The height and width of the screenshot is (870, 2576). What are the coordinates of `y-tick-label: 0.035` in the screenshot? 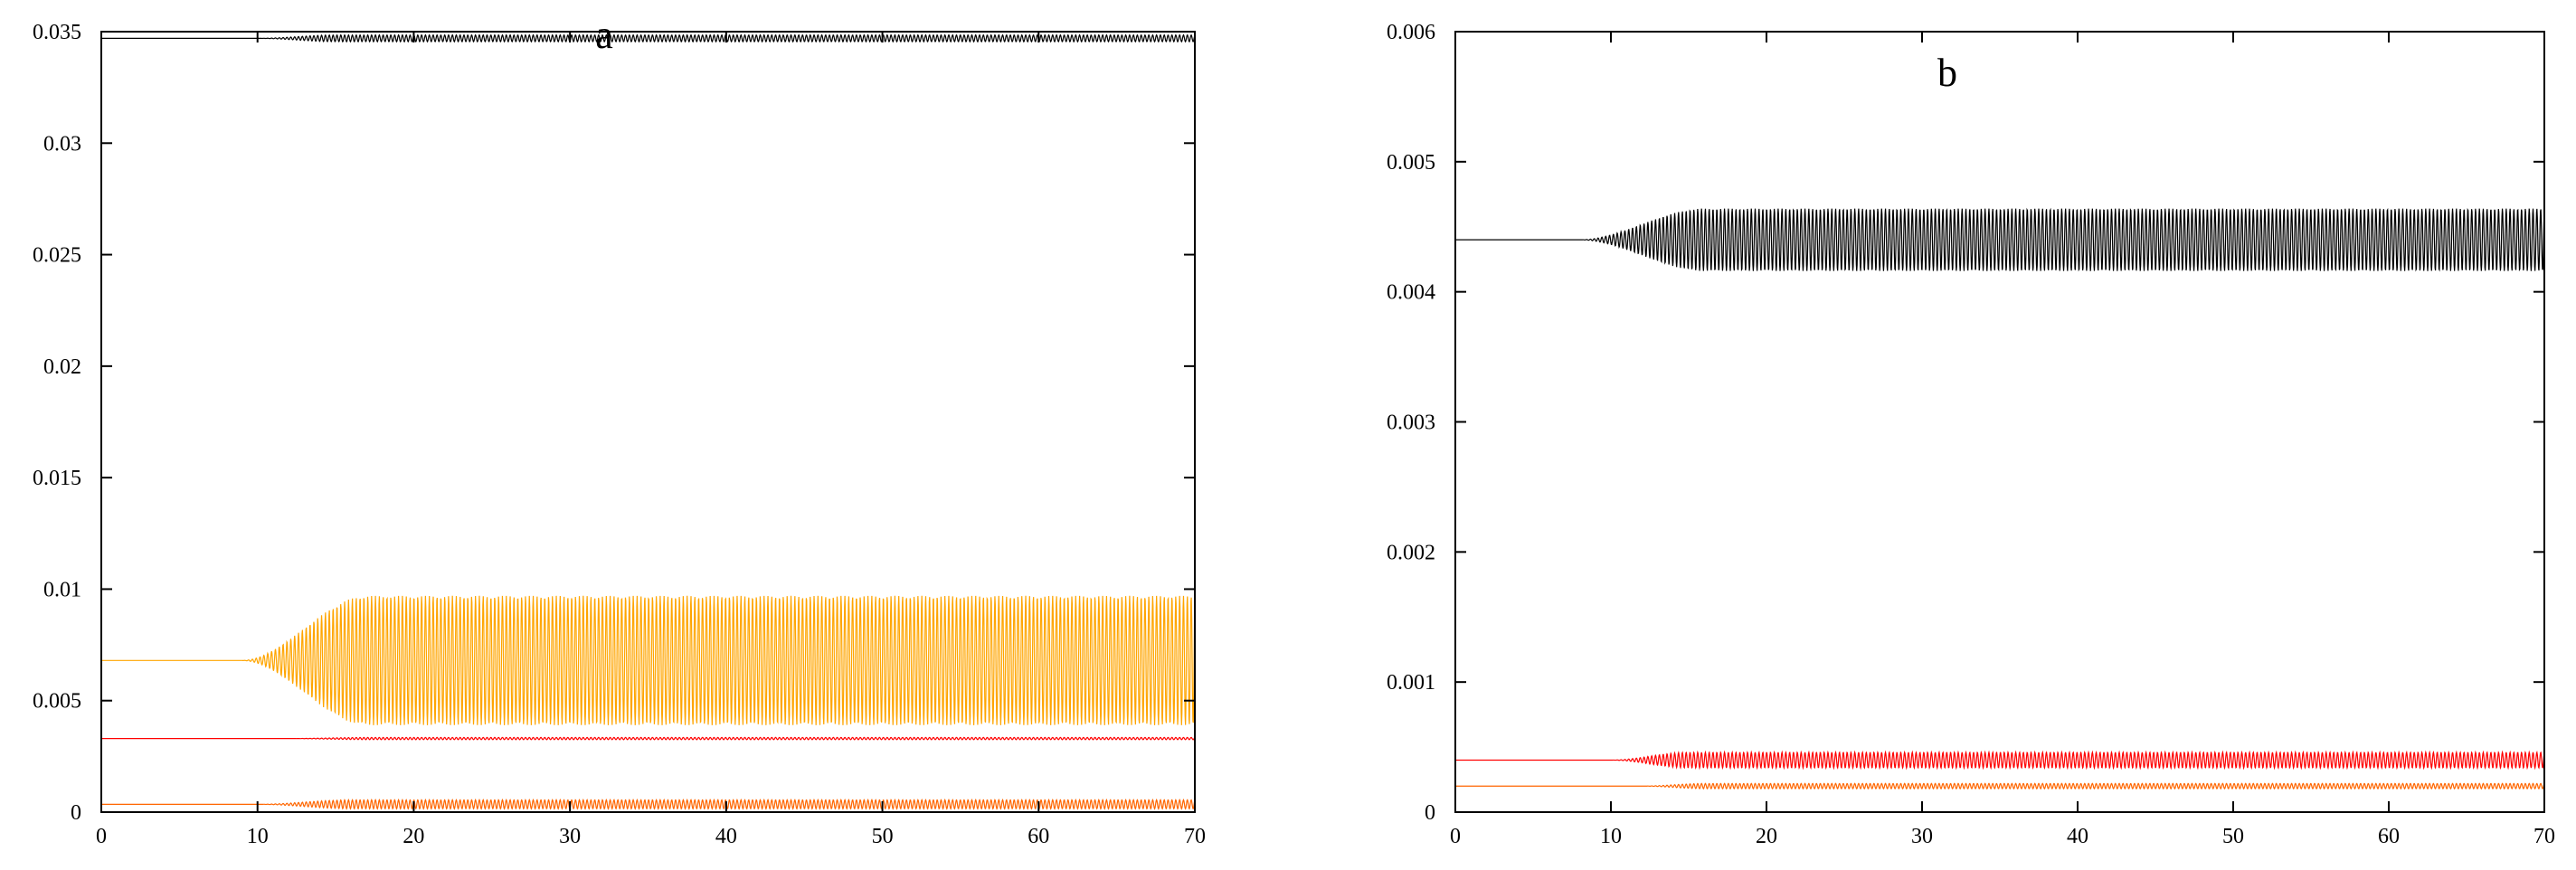 It's located at (57, 32).